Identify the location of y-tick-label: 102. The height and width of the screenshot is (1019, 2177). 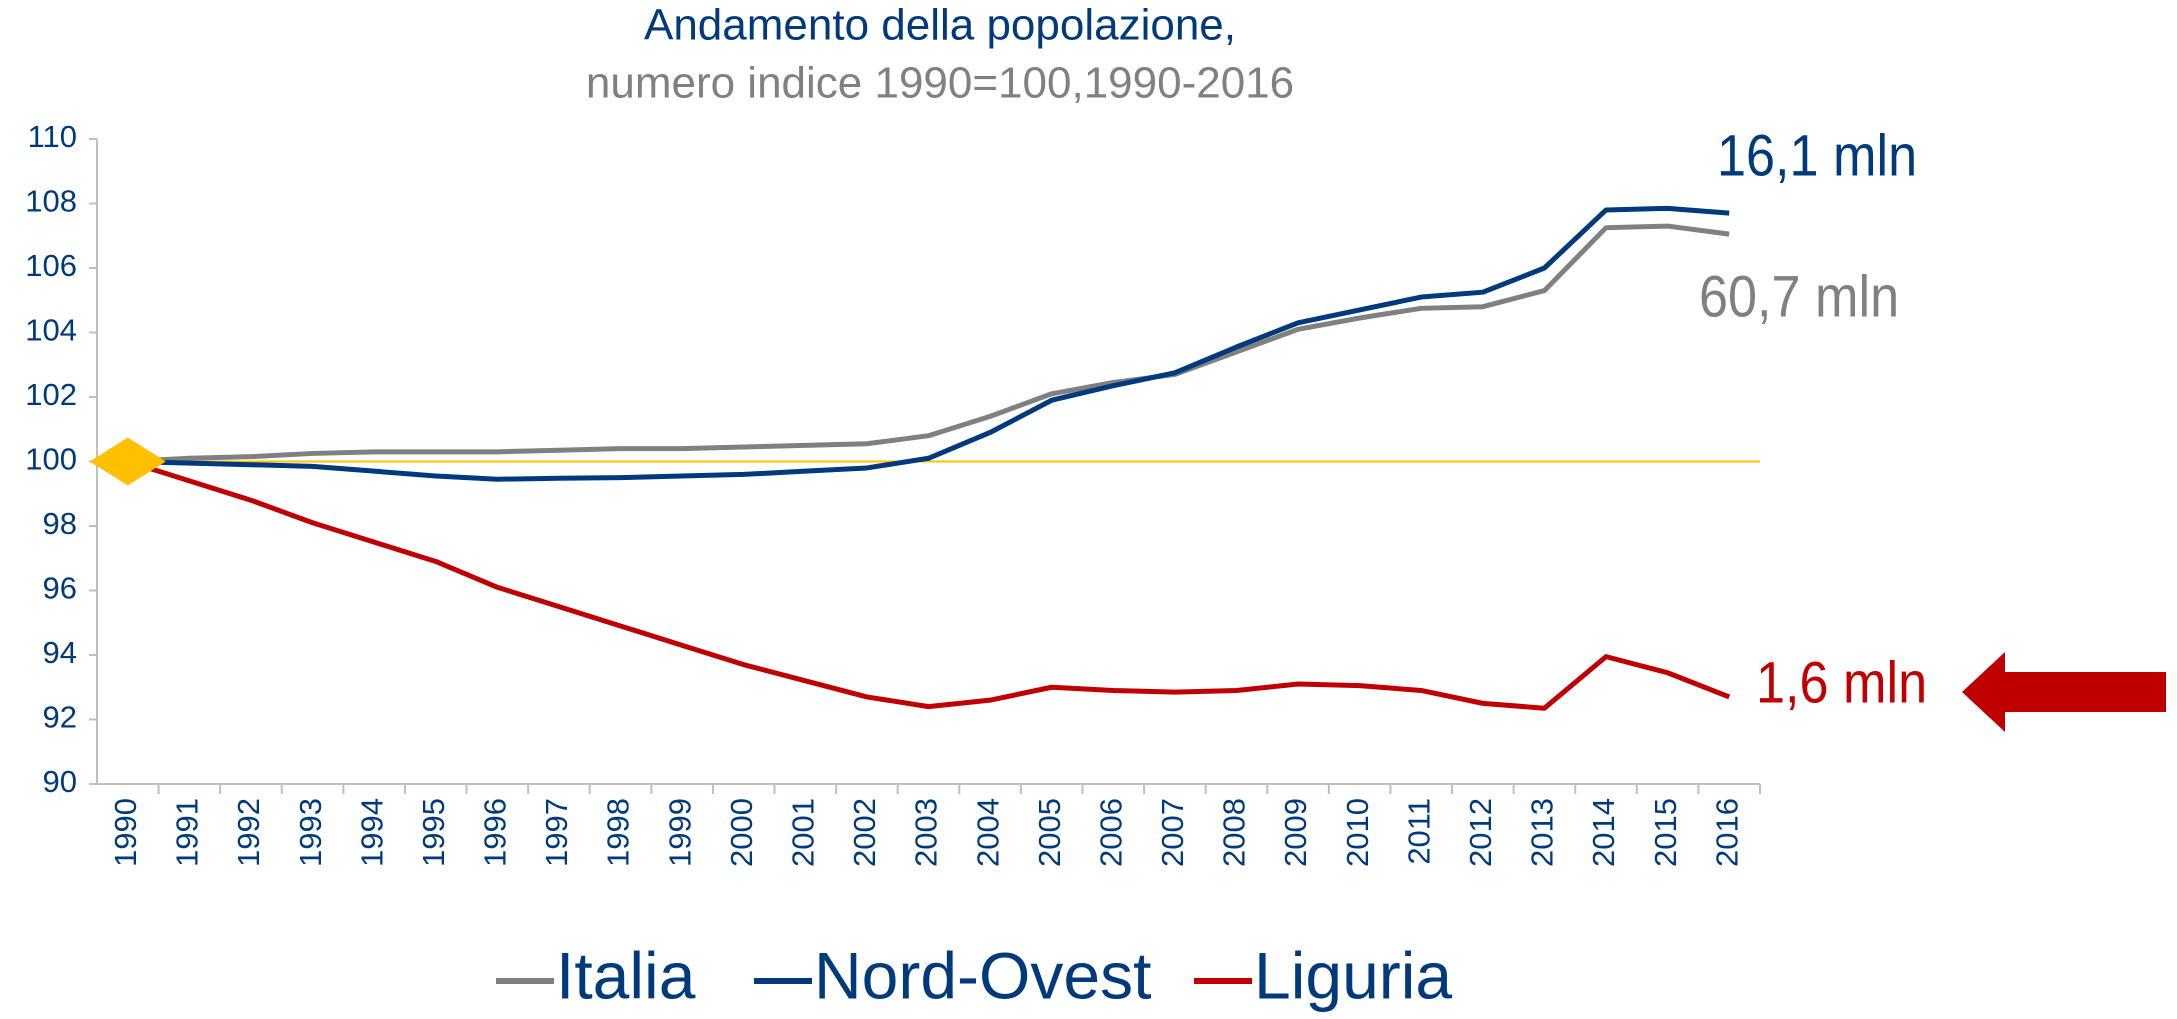
(51, 394).